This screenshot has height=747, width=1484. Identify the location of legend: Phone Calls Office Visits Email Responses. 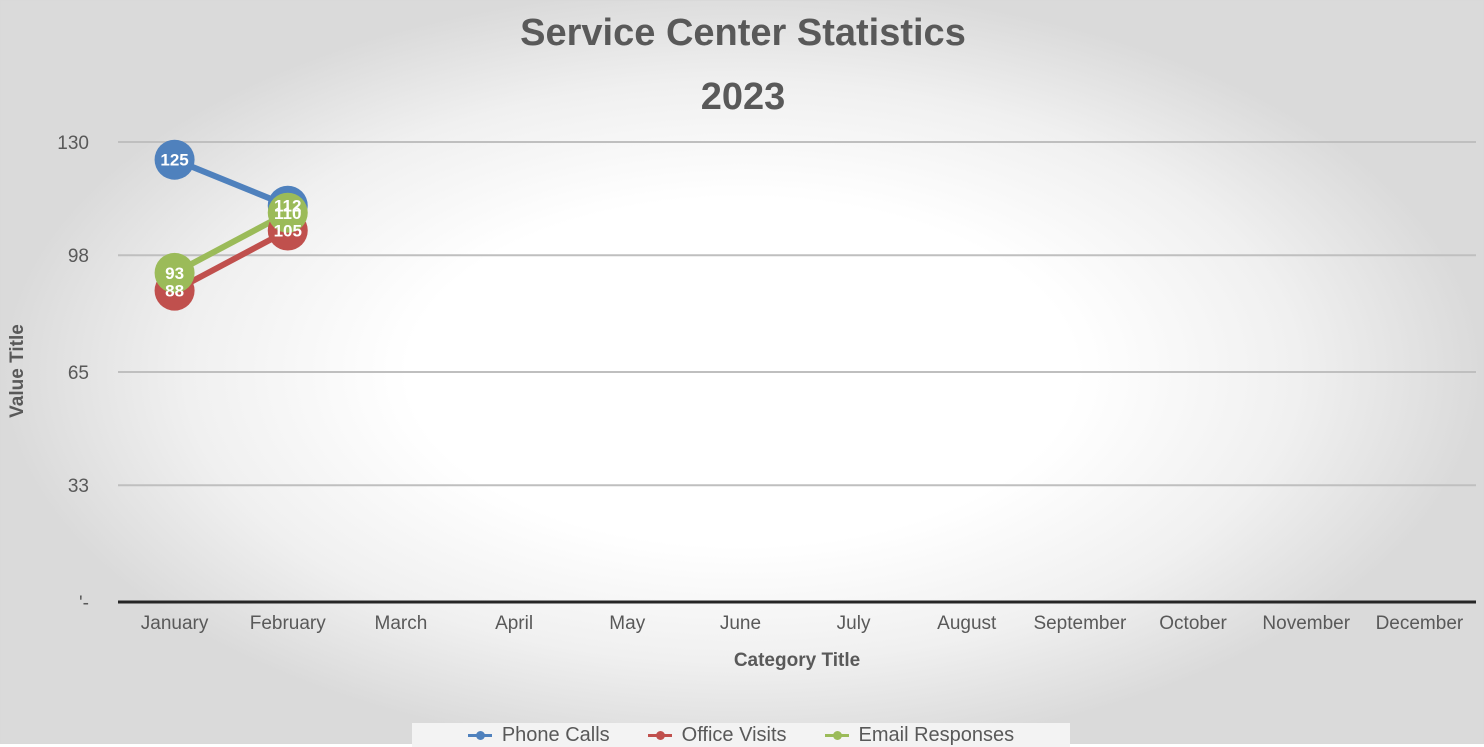
(741, 735).